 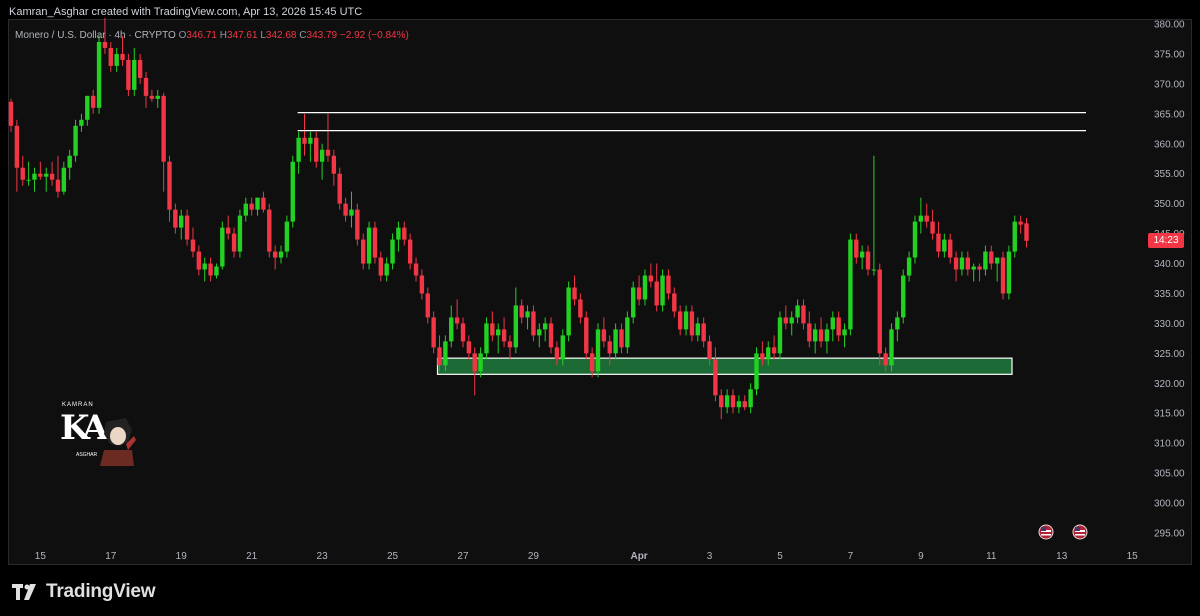 What do you see at coordinates (1080, 532) in the screenshot?
I see `us-flag-icon` at bounding box center [1080, 532].